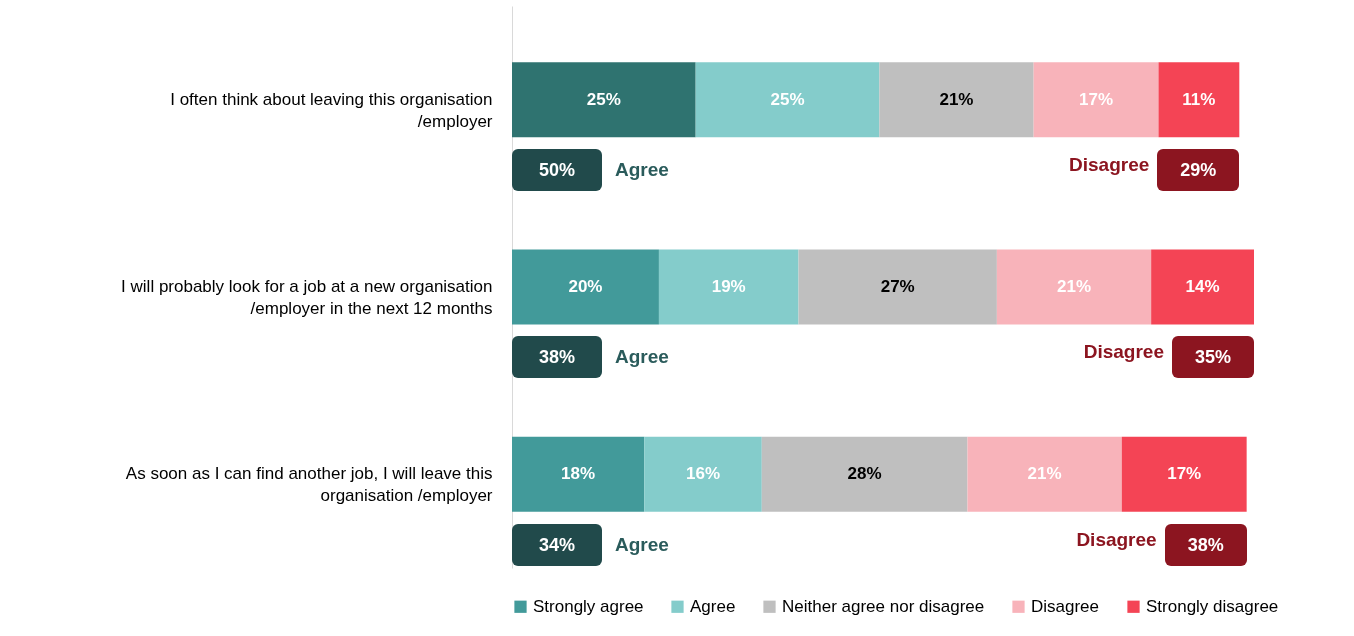 Image resolution: width=1354 pixels, height=636 pixels. What do you see at coordinates (557, 544) in the screenshot?
I see `annotation: 34%` at bounding box center [557, 544].